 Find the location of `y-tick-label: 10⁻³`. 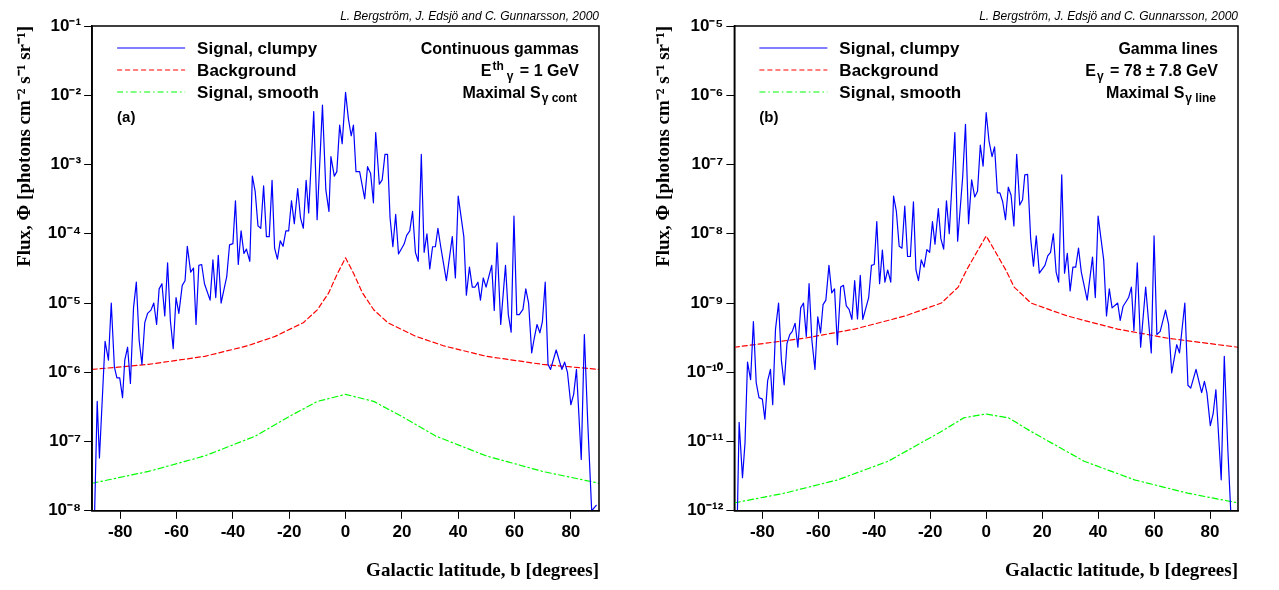

y-tick-label: 10⁻³ is located at coordinates (66, 164).